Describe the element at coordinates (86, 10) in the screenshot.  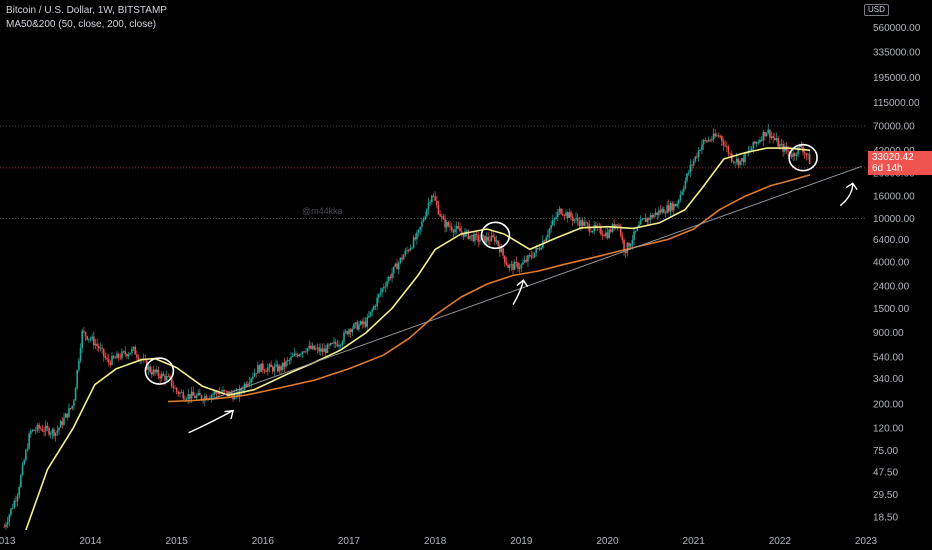
I see `symbol-title: Bitcoin / U.S. Dollar, 1W, BITSTAMP` at that location.